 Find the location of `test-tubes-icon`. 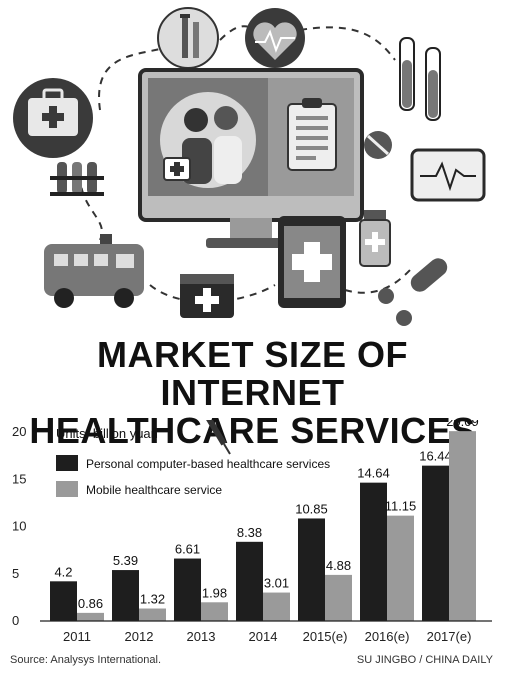

test-tubes-icon is located at coordinates (77, 179).